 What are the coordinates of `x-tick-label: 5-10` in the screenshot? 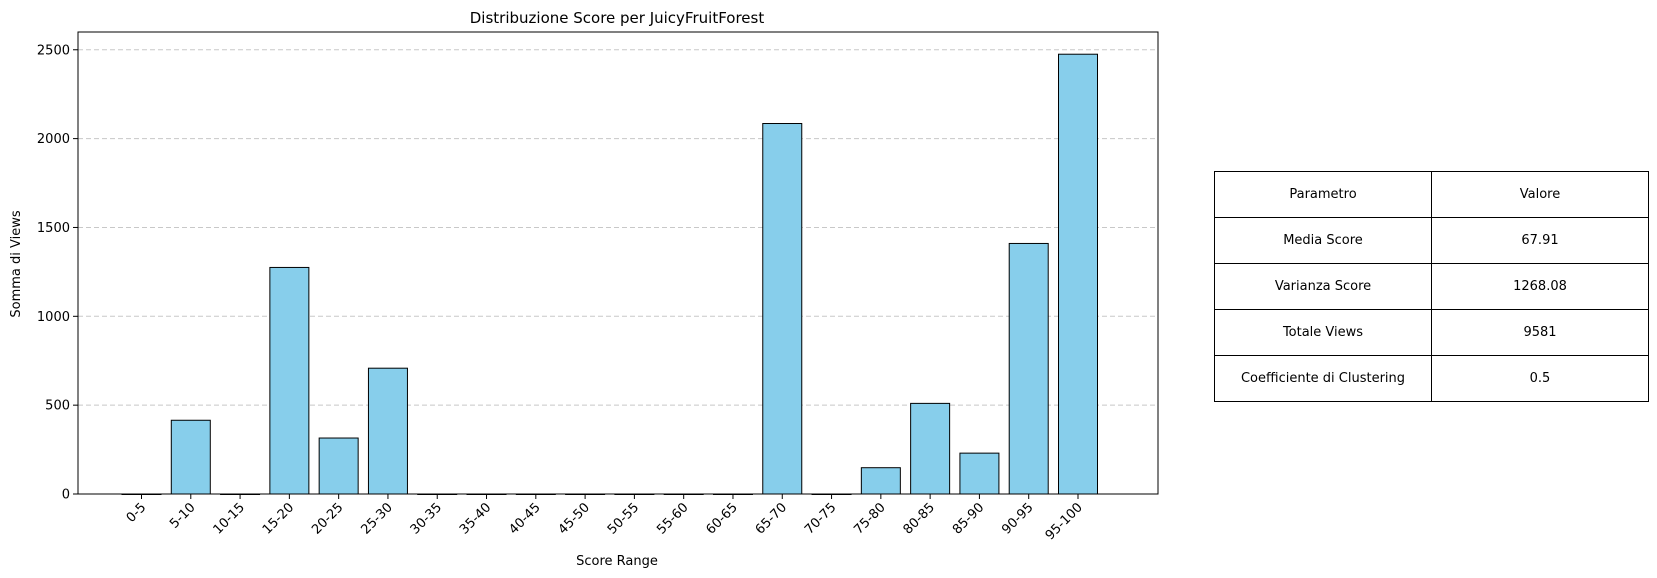 It's located at (182, 515).